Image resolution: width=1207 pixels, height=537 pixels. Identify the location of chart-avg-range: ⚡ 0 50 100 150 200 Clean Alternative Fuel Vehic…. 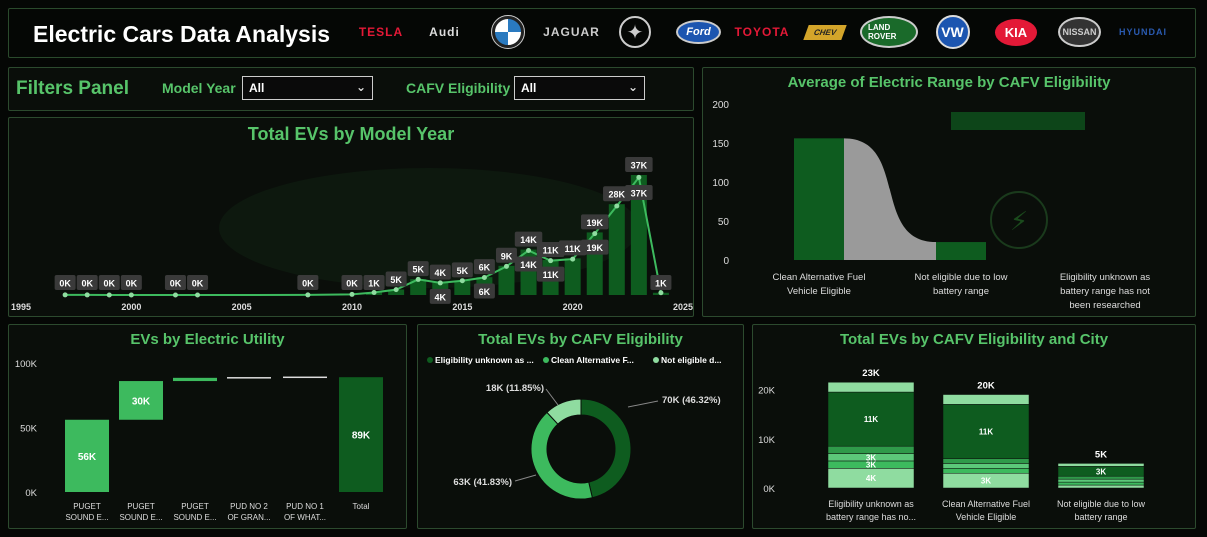
(931, 205).